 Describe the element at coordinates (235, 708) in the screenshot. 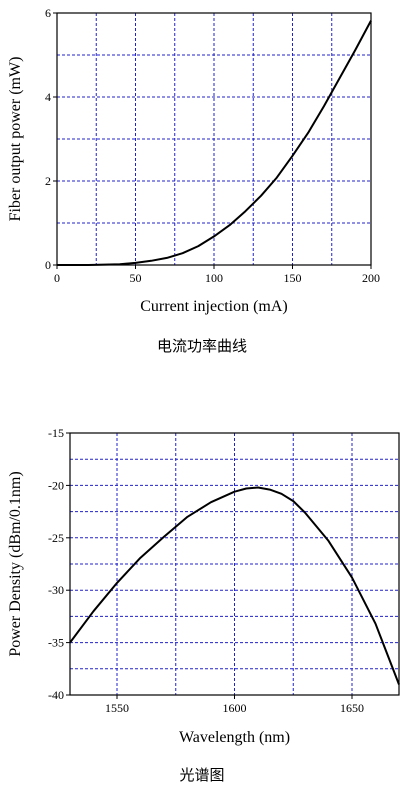

I see `chart2-x-tick-label: 1600` at that location.